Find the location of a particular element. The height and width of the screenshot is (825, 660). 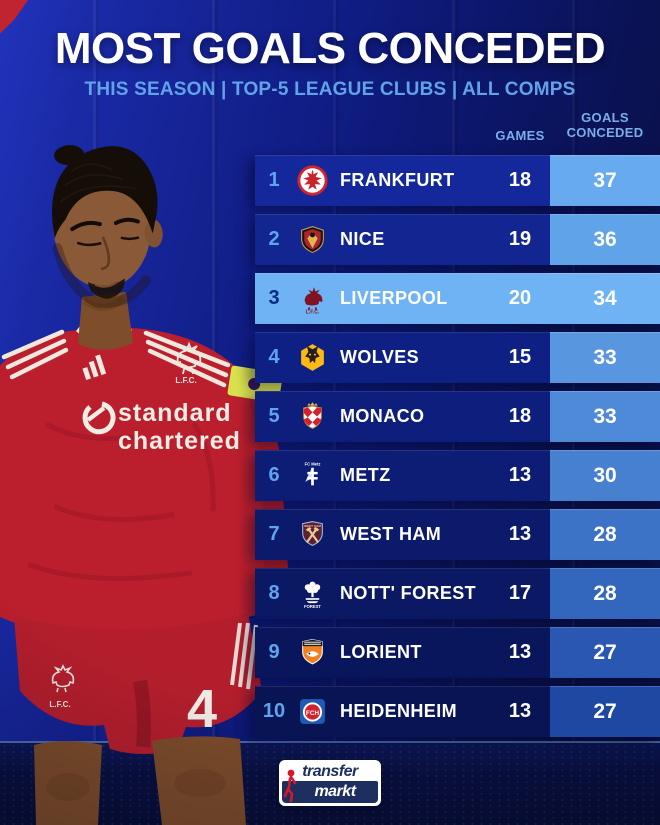

svg-text: FCH is located at coordinates (312, 713).